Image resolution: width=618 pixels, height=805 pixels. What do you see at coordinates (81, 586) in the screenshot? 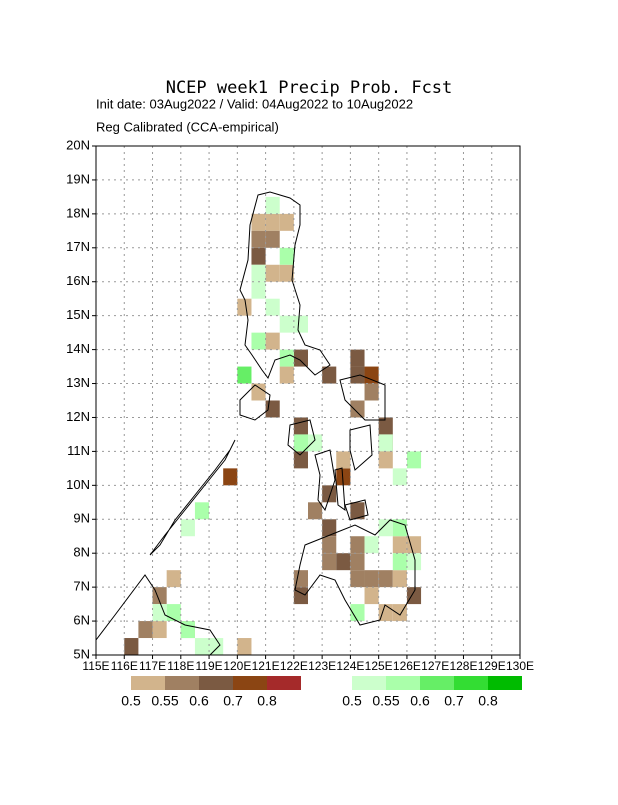
I see `y-tick-label: 7N` at bounding box center [81, 586].